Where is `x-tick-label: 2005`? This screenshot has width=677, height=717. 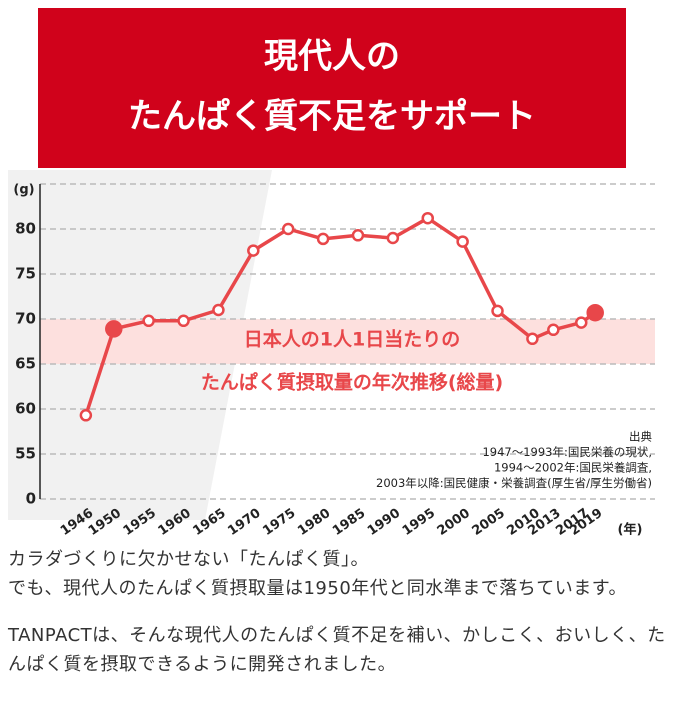 x-tick-label: 2005 is located at coordinates (489, 522).